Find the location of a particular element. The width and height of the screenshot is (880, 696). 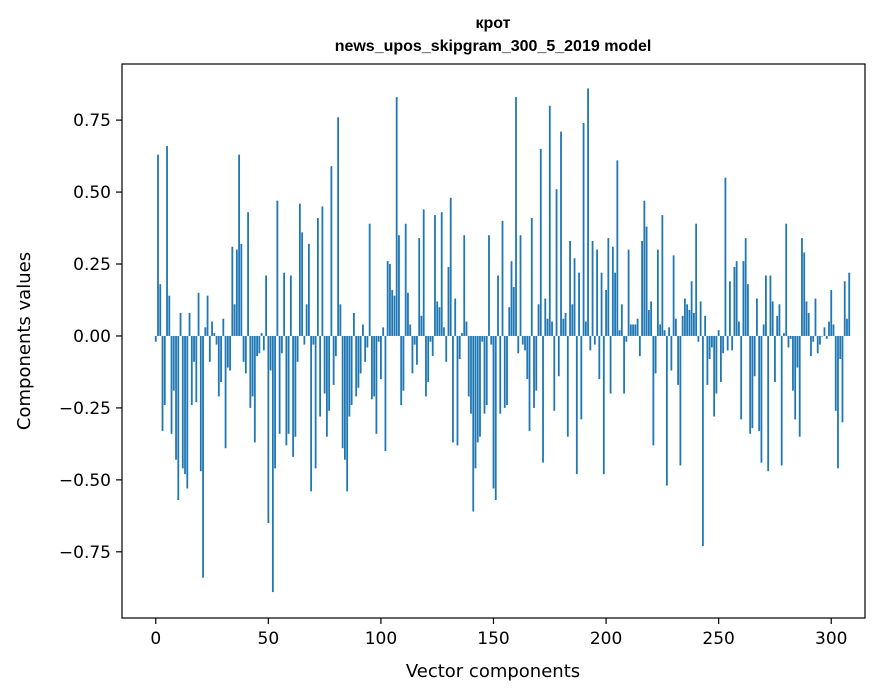

y-tick-label: −0.75 is located at coordinates (85, 553).